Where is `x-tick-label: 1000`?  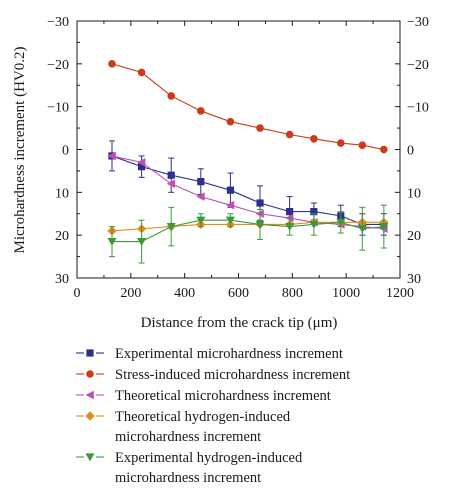 x-tick-label: 1000 is located at coordinates (346, 293).